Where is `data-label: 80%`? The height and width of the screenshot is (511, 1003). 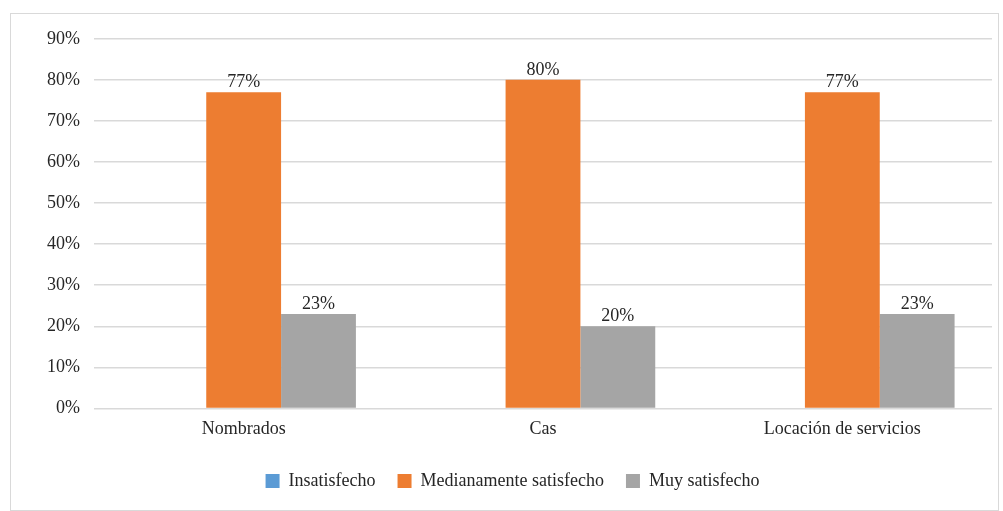
data-label: 80% is located at coordinates (543, 68).